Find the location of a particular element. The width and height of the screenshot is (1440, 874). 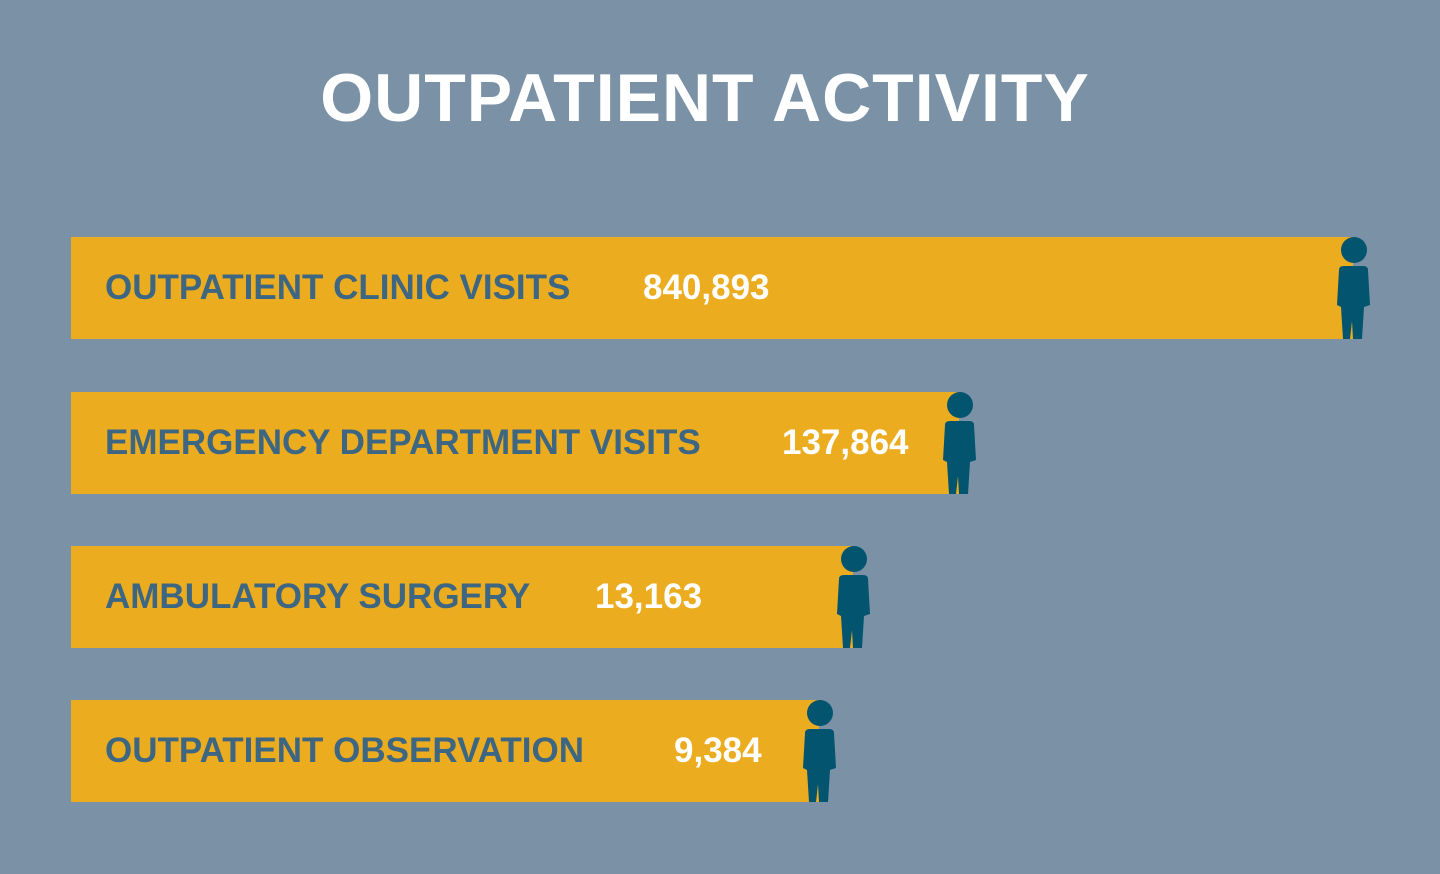

value-label: 137,864 is located at coordinates (845, 442).